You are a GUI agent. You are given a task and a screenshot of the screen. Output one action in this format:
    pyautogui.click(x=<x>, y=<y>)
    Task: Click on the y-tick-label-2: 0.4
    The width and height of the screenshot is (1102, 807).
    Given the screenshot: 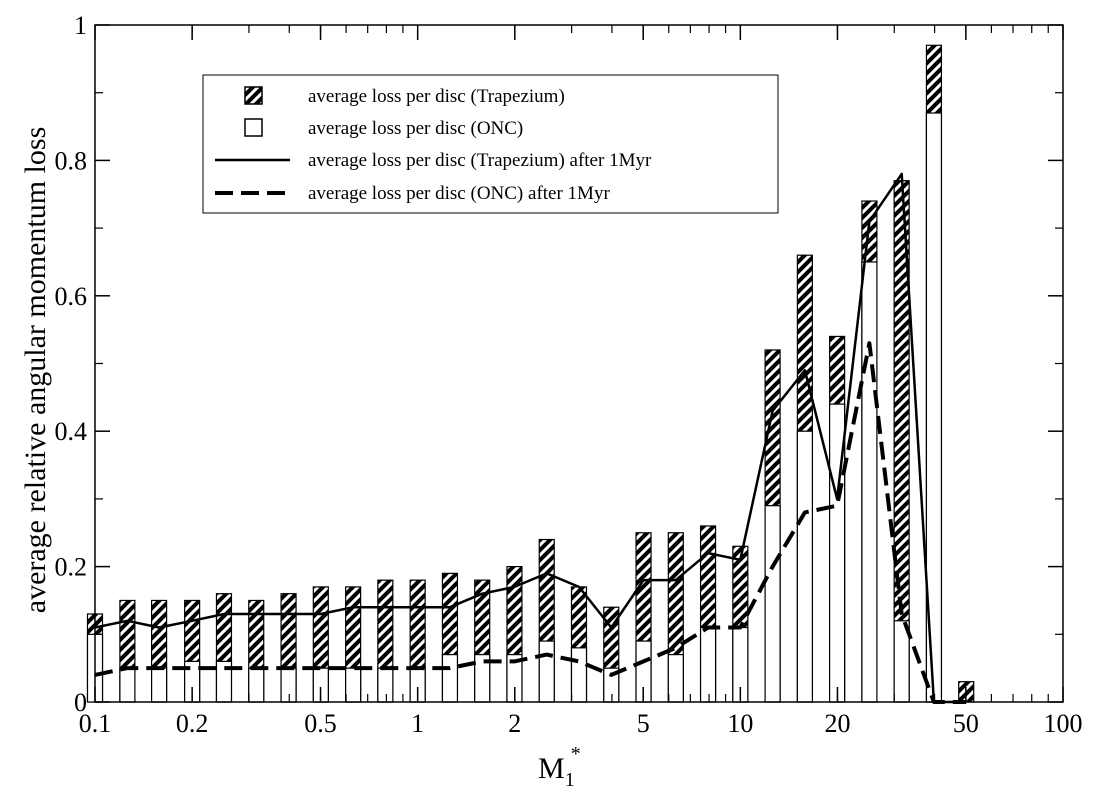 What is the action you would take?
    pyautogui.click(x=71, y=431)
    